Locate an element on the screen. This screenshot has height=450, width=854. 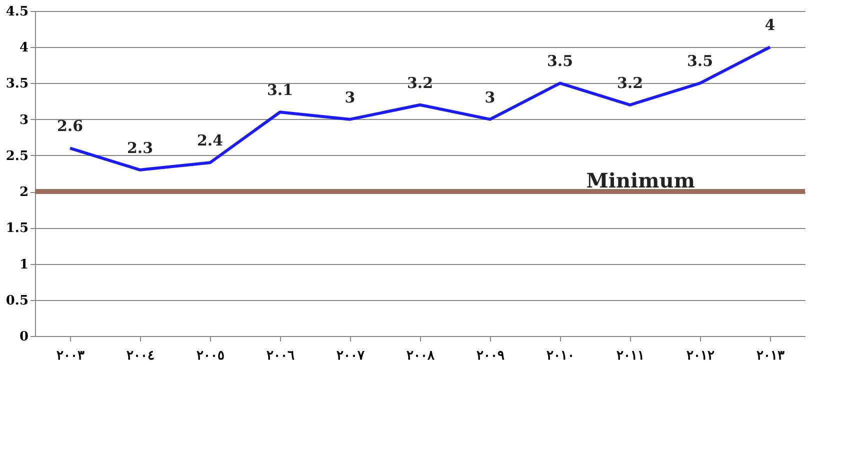
x-tick-label: ٢٠٠٦ is located at coordinates (280, 356).